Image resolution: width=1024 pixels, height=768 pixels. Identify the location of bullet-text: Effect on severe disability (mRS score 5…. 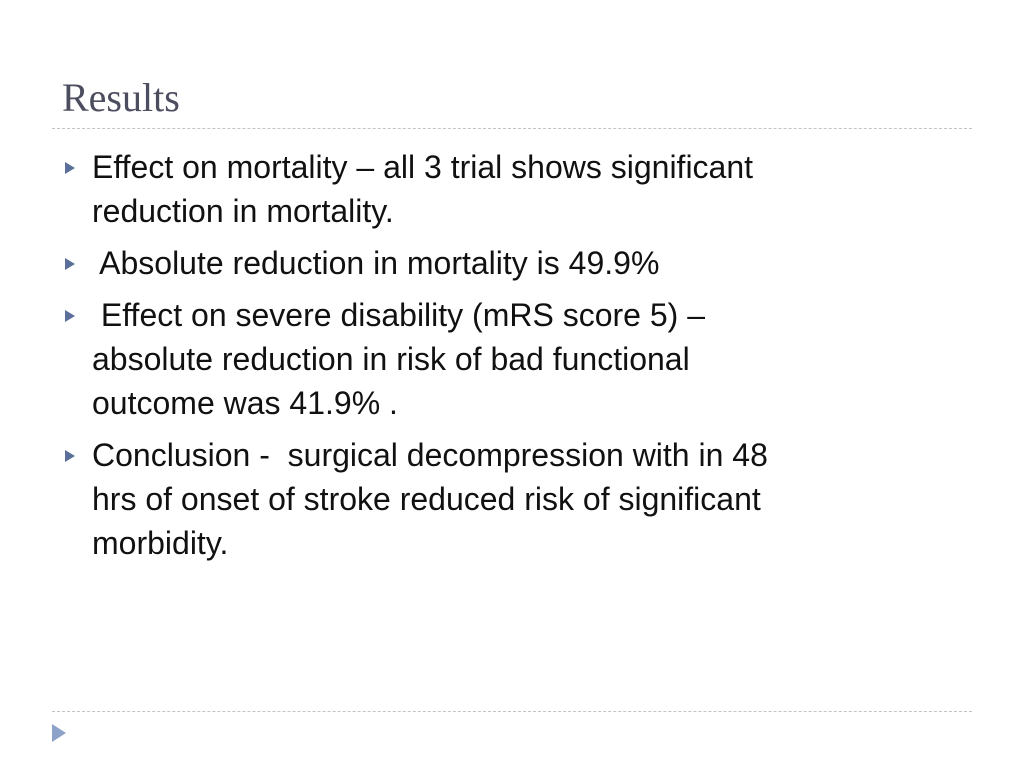
(398, 315).